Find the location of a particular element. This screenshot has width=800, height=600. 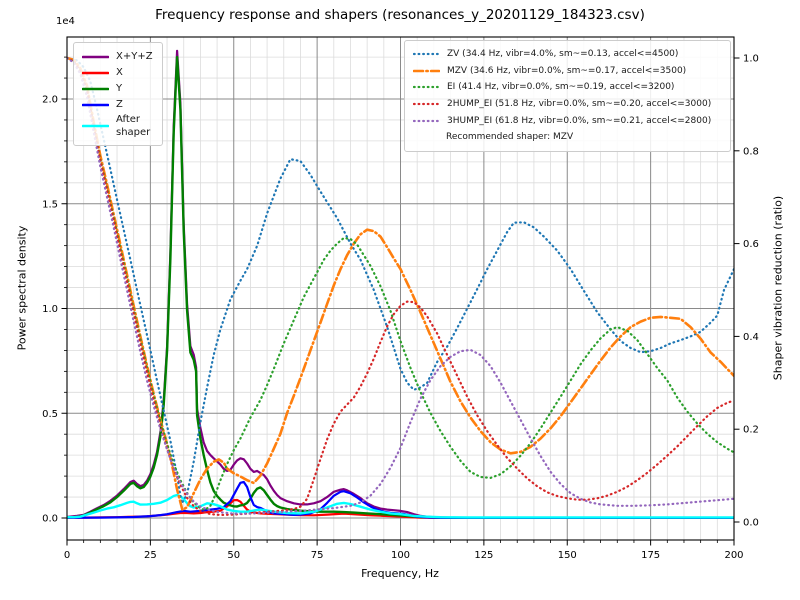

legend-item-x: X is located at coordinates (117, 72).